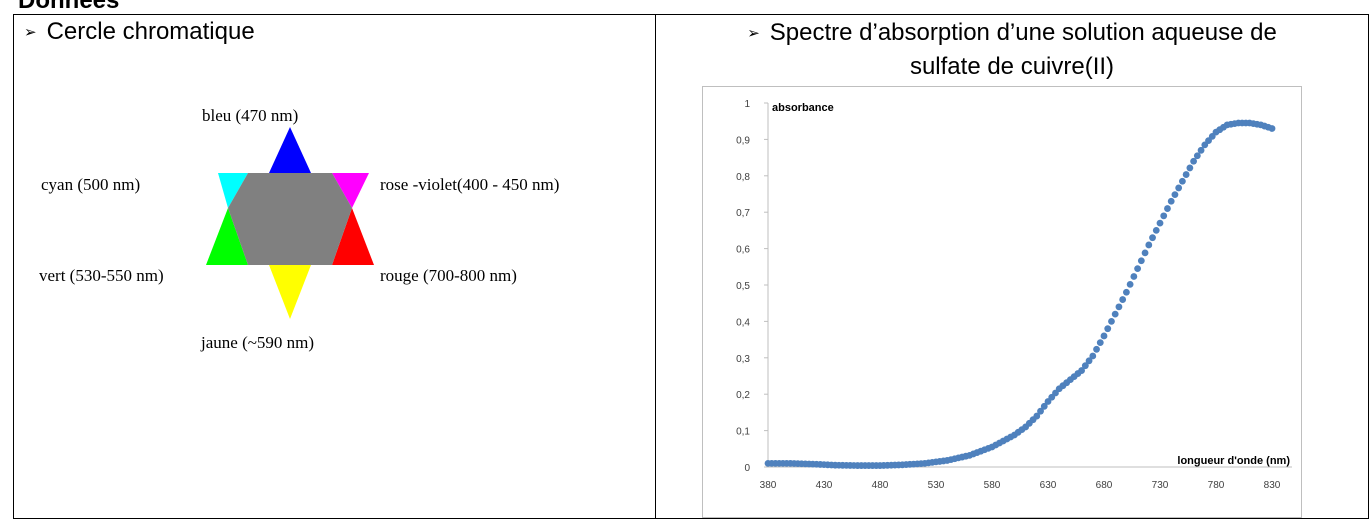  I want to click on label-green: vert (530-550 nm), so click(101, 275).